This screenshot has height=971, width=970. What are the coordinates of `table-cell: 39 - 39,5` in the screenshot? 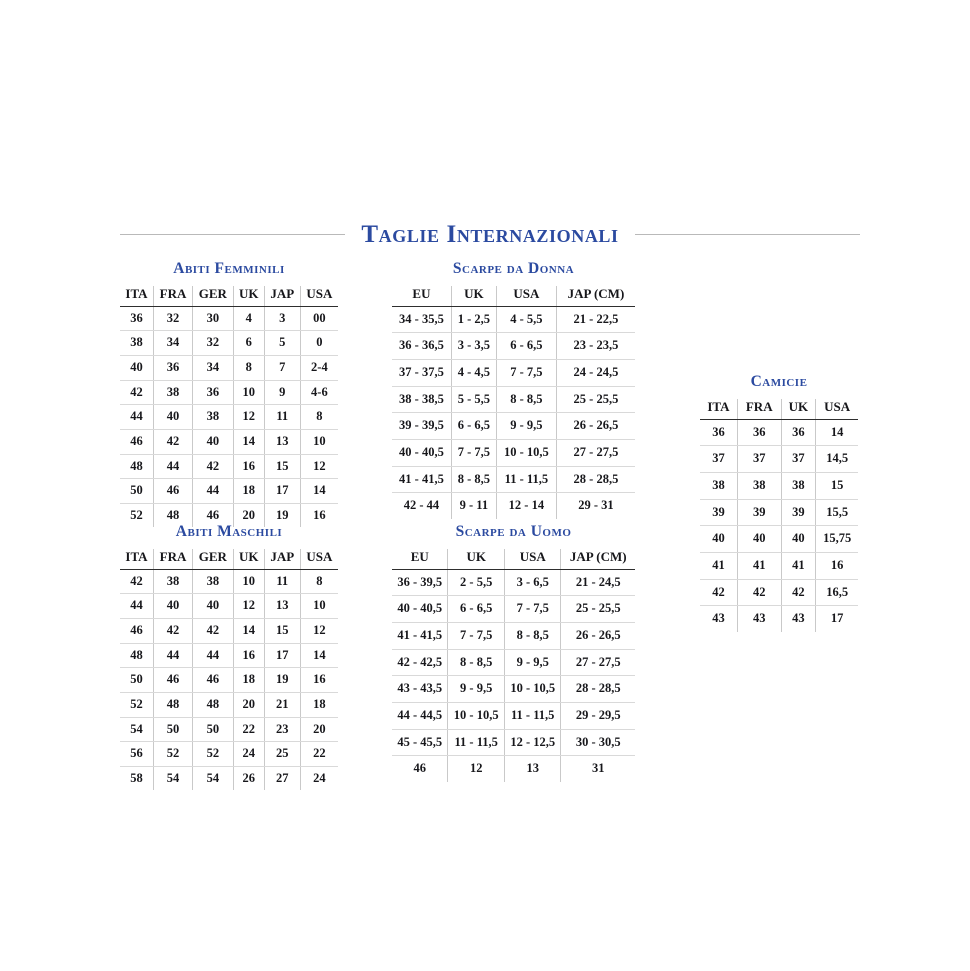 It's located at (422, 426).